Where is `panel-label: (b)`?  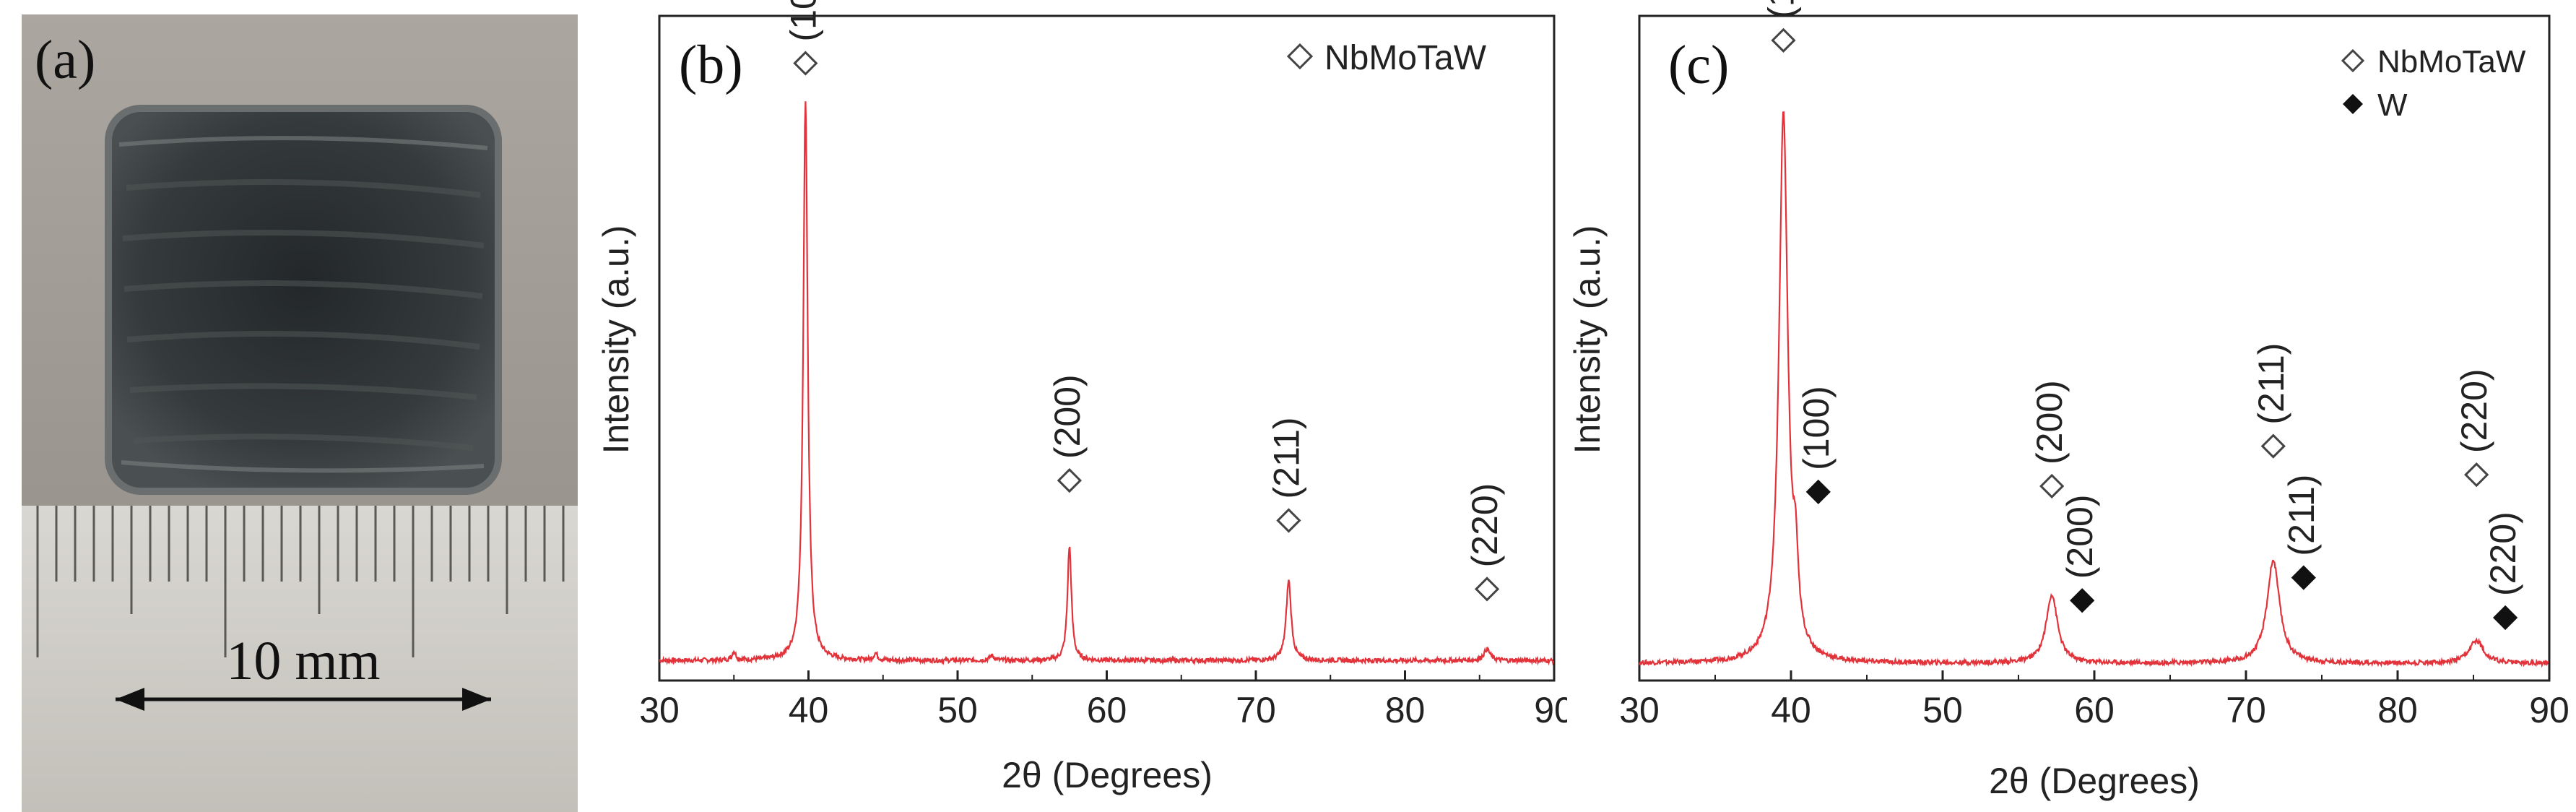 panel-label: (b) is located at coordinates (711, 65).